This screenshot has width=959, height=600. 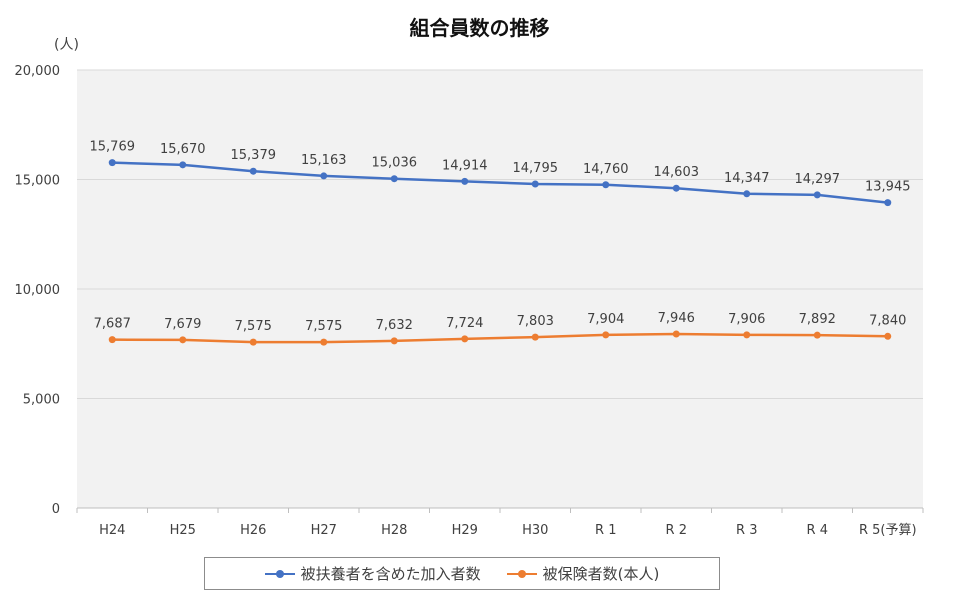 What do you see at coordinates (183, 149) in the screenshot?
I see `data-label: 15,670` at bounding box center [183, 149].